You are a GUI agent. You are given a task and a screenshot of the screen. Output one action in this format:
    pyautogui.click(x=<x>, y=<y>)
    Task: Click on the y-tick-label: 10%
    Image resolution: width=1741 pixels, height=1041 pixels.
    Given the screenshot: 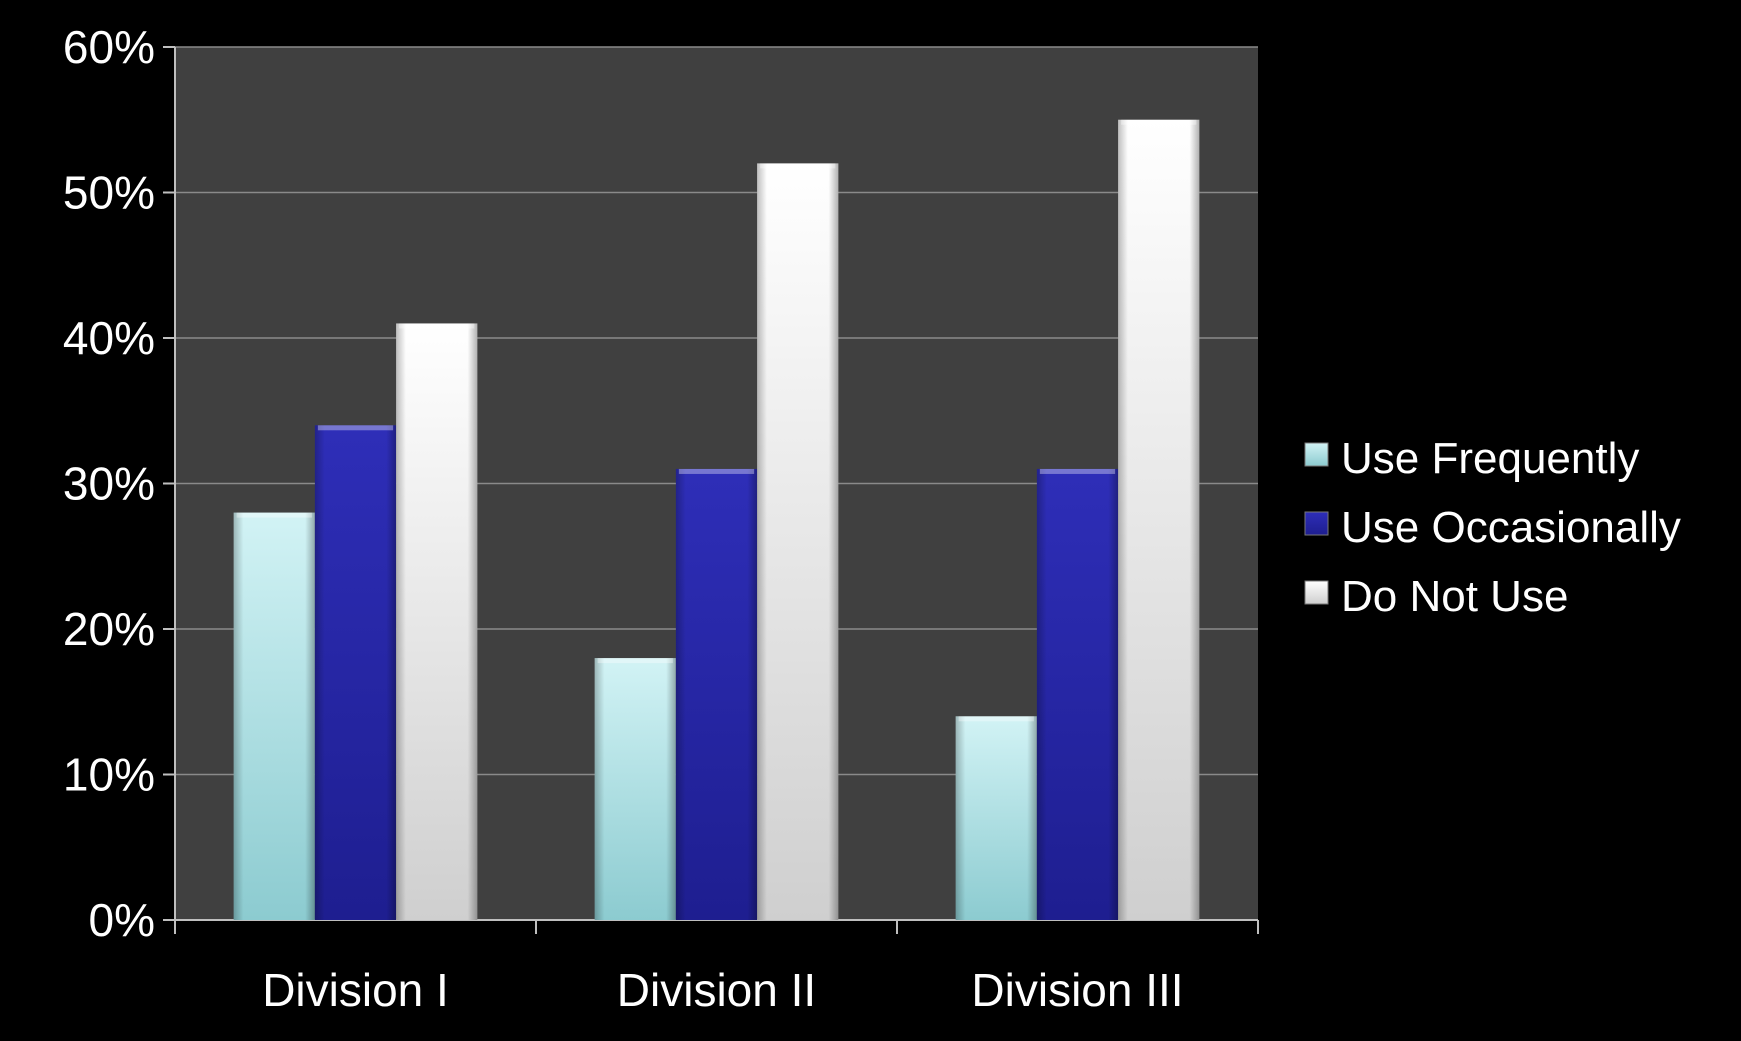 What is the action you would take?
    pyautogui.click(x=109, y=775)
    